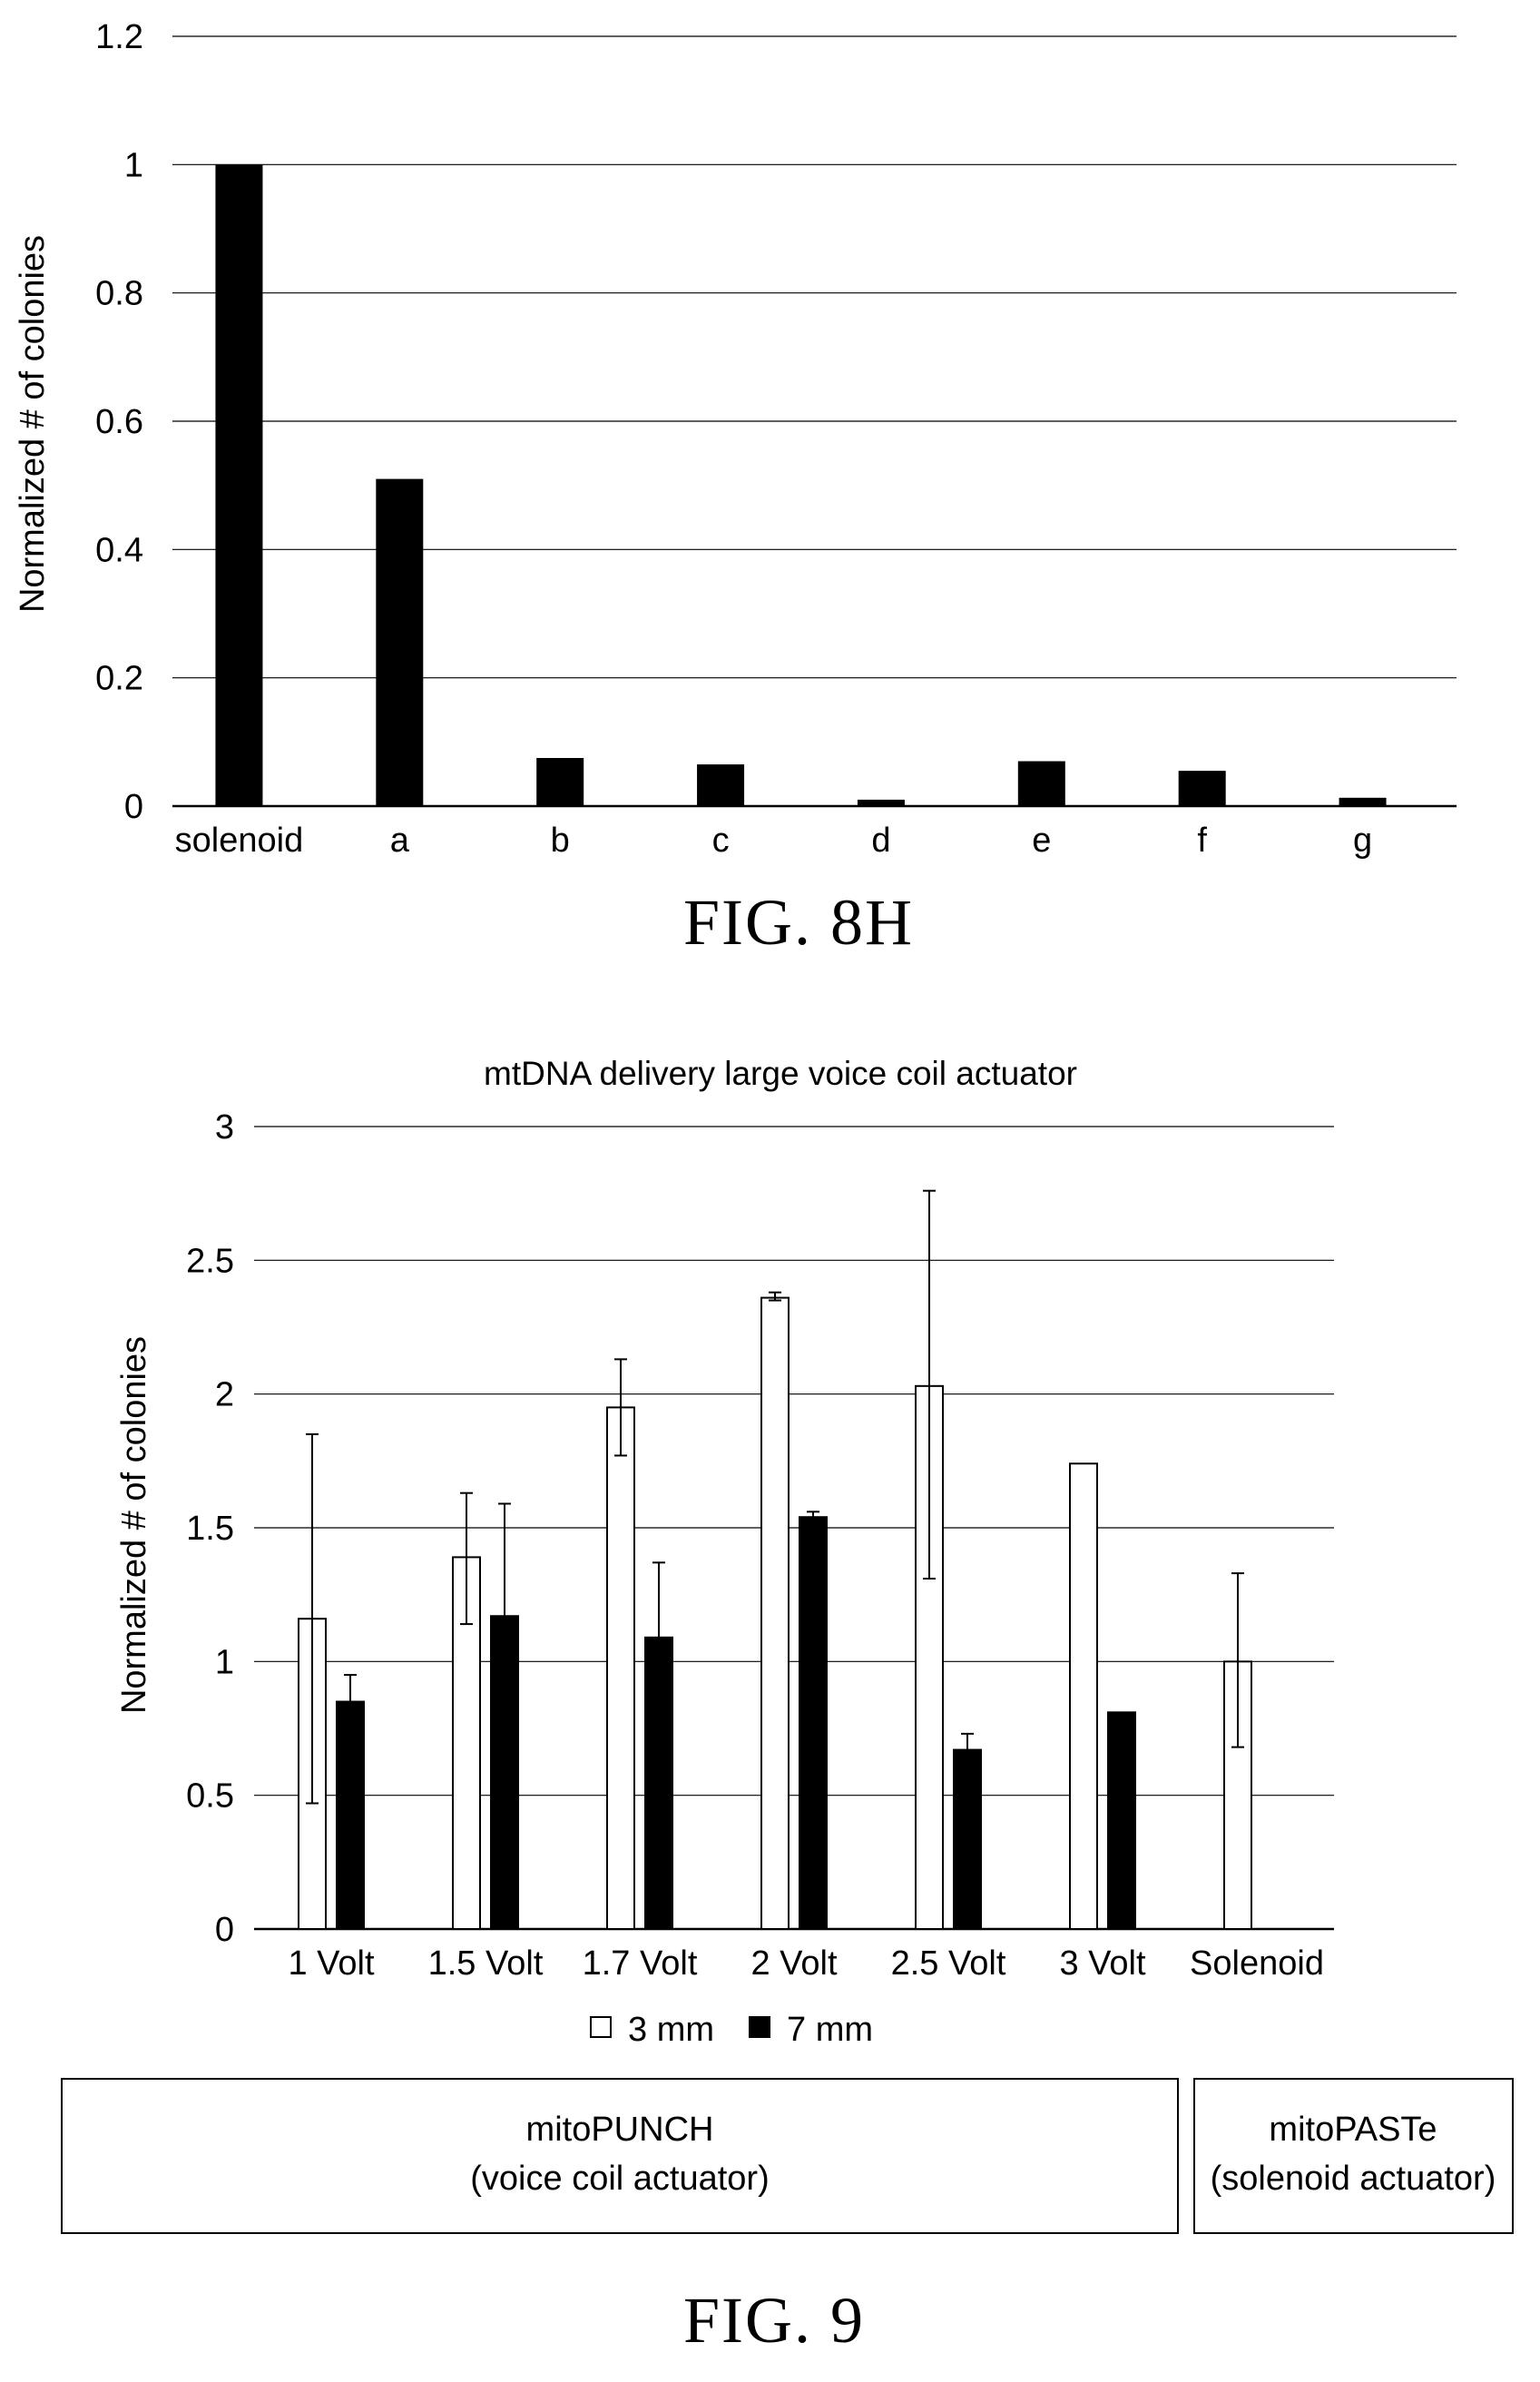  What do you see at coordinates (210, 1261) in the screenshot?
I see `chart2-y-tick-label: 2.5` at bounding box center [210, 1261].